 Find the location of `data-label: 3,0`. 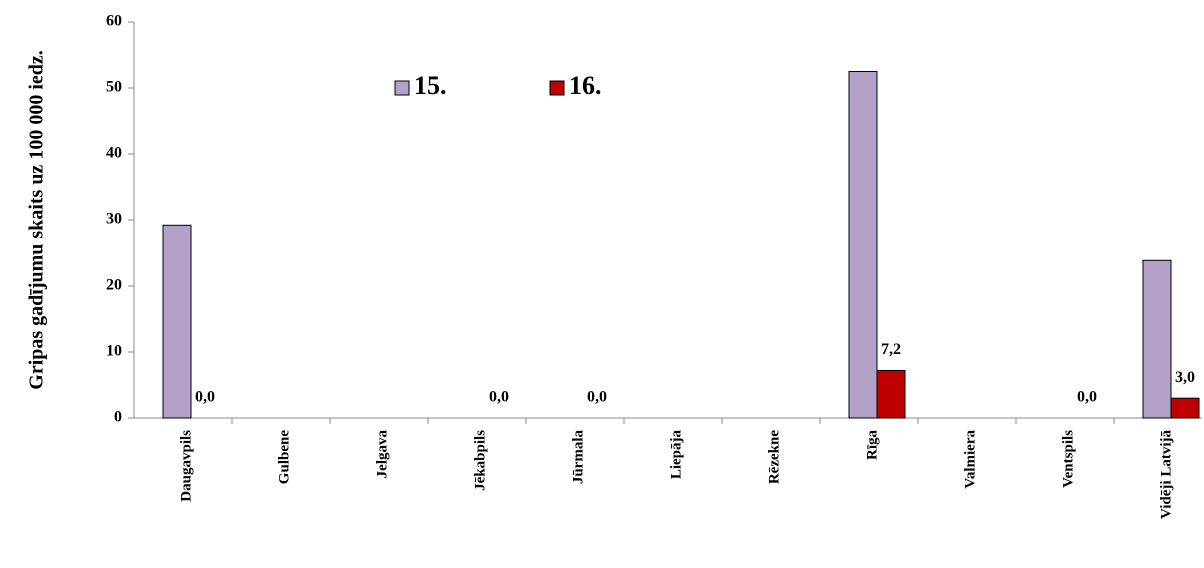

data-label: 3,0 is located at coordinates (1185, 377).